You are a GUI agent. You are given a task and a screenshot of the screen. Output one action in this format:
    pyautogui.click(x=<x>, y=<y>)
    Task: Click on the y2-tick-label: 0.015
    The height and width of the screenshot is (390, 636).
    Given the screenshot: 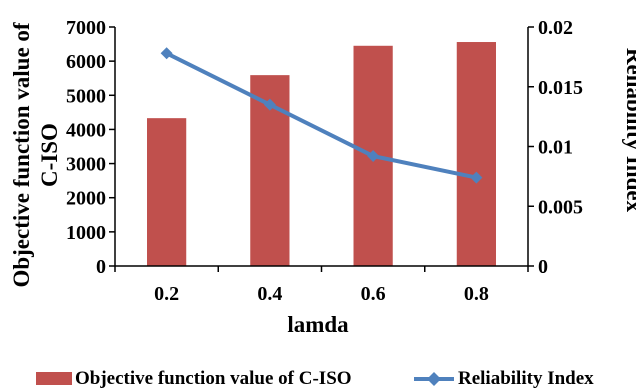 What is the action you would take?
    pyautogui.click(x=560, y=88)
    